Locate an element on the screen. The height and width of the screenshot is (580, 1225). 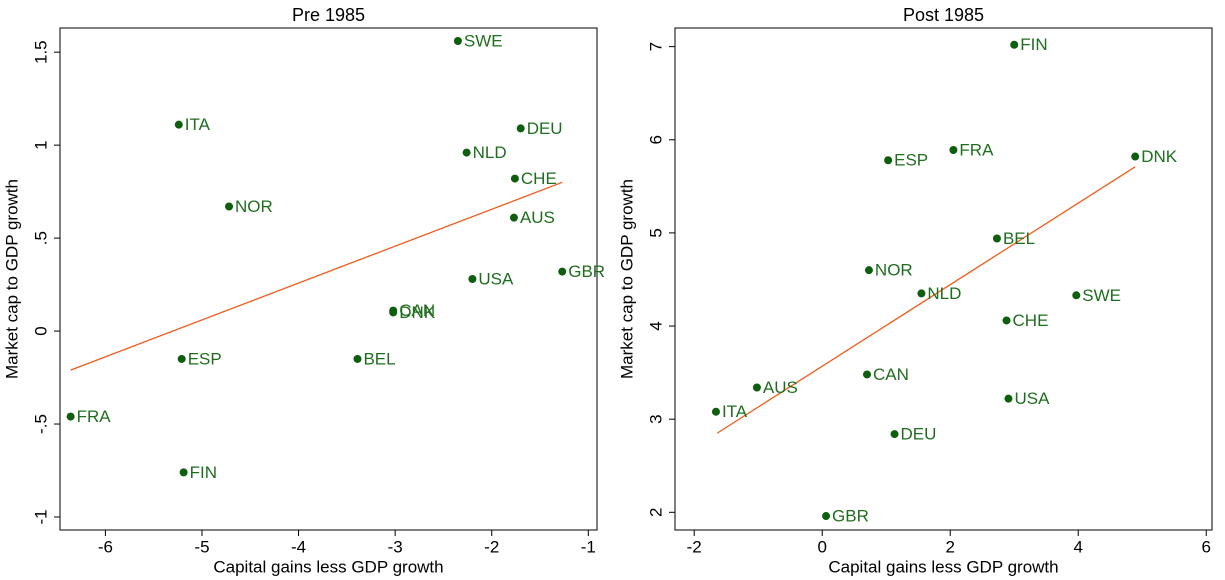
y-tick-label: 6 is located at coordinates (655, 139).